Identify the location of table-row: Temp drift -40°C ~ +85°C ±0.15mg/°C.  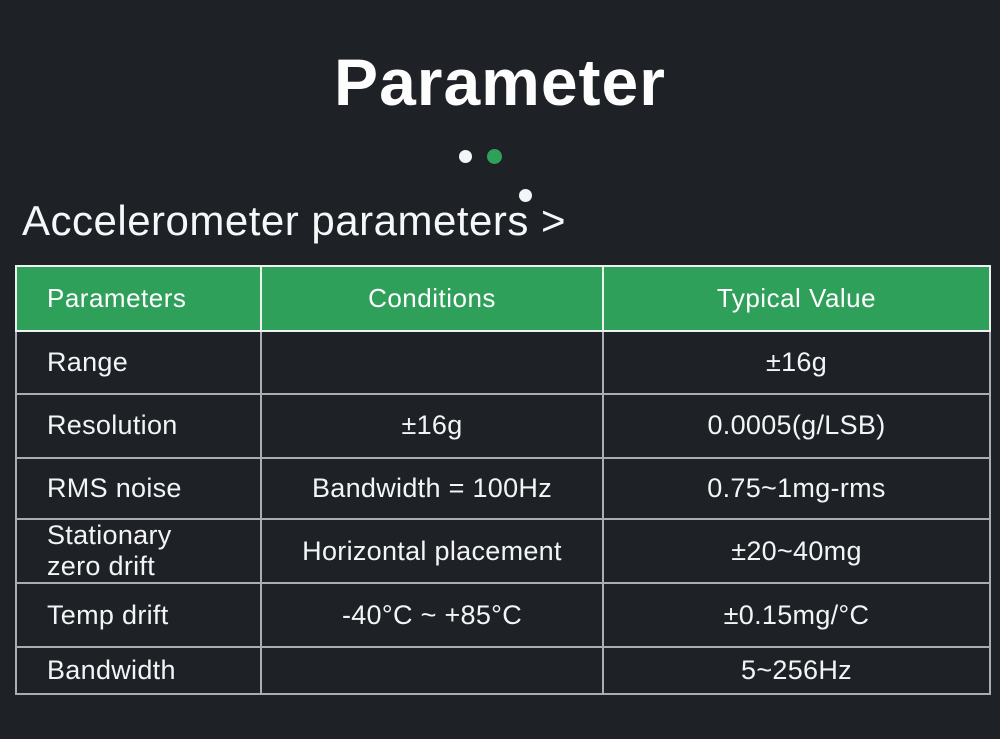
(503, 615).